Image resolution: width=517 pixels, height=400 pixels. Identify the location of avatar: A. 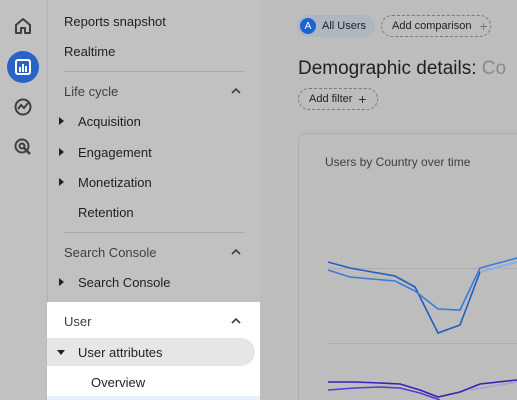
(308, 26).